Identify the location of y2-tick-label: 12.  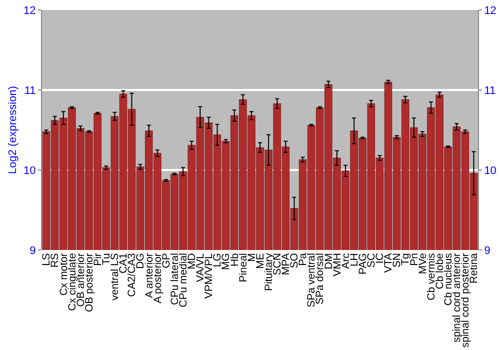
(490, 10).